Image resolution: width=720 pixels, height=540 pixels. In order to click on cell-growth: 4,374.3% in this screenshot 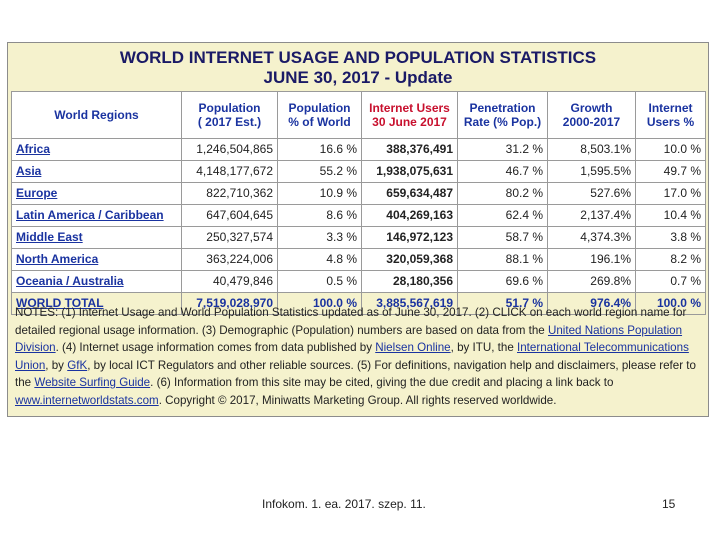, I will do `click(591, 237)`.